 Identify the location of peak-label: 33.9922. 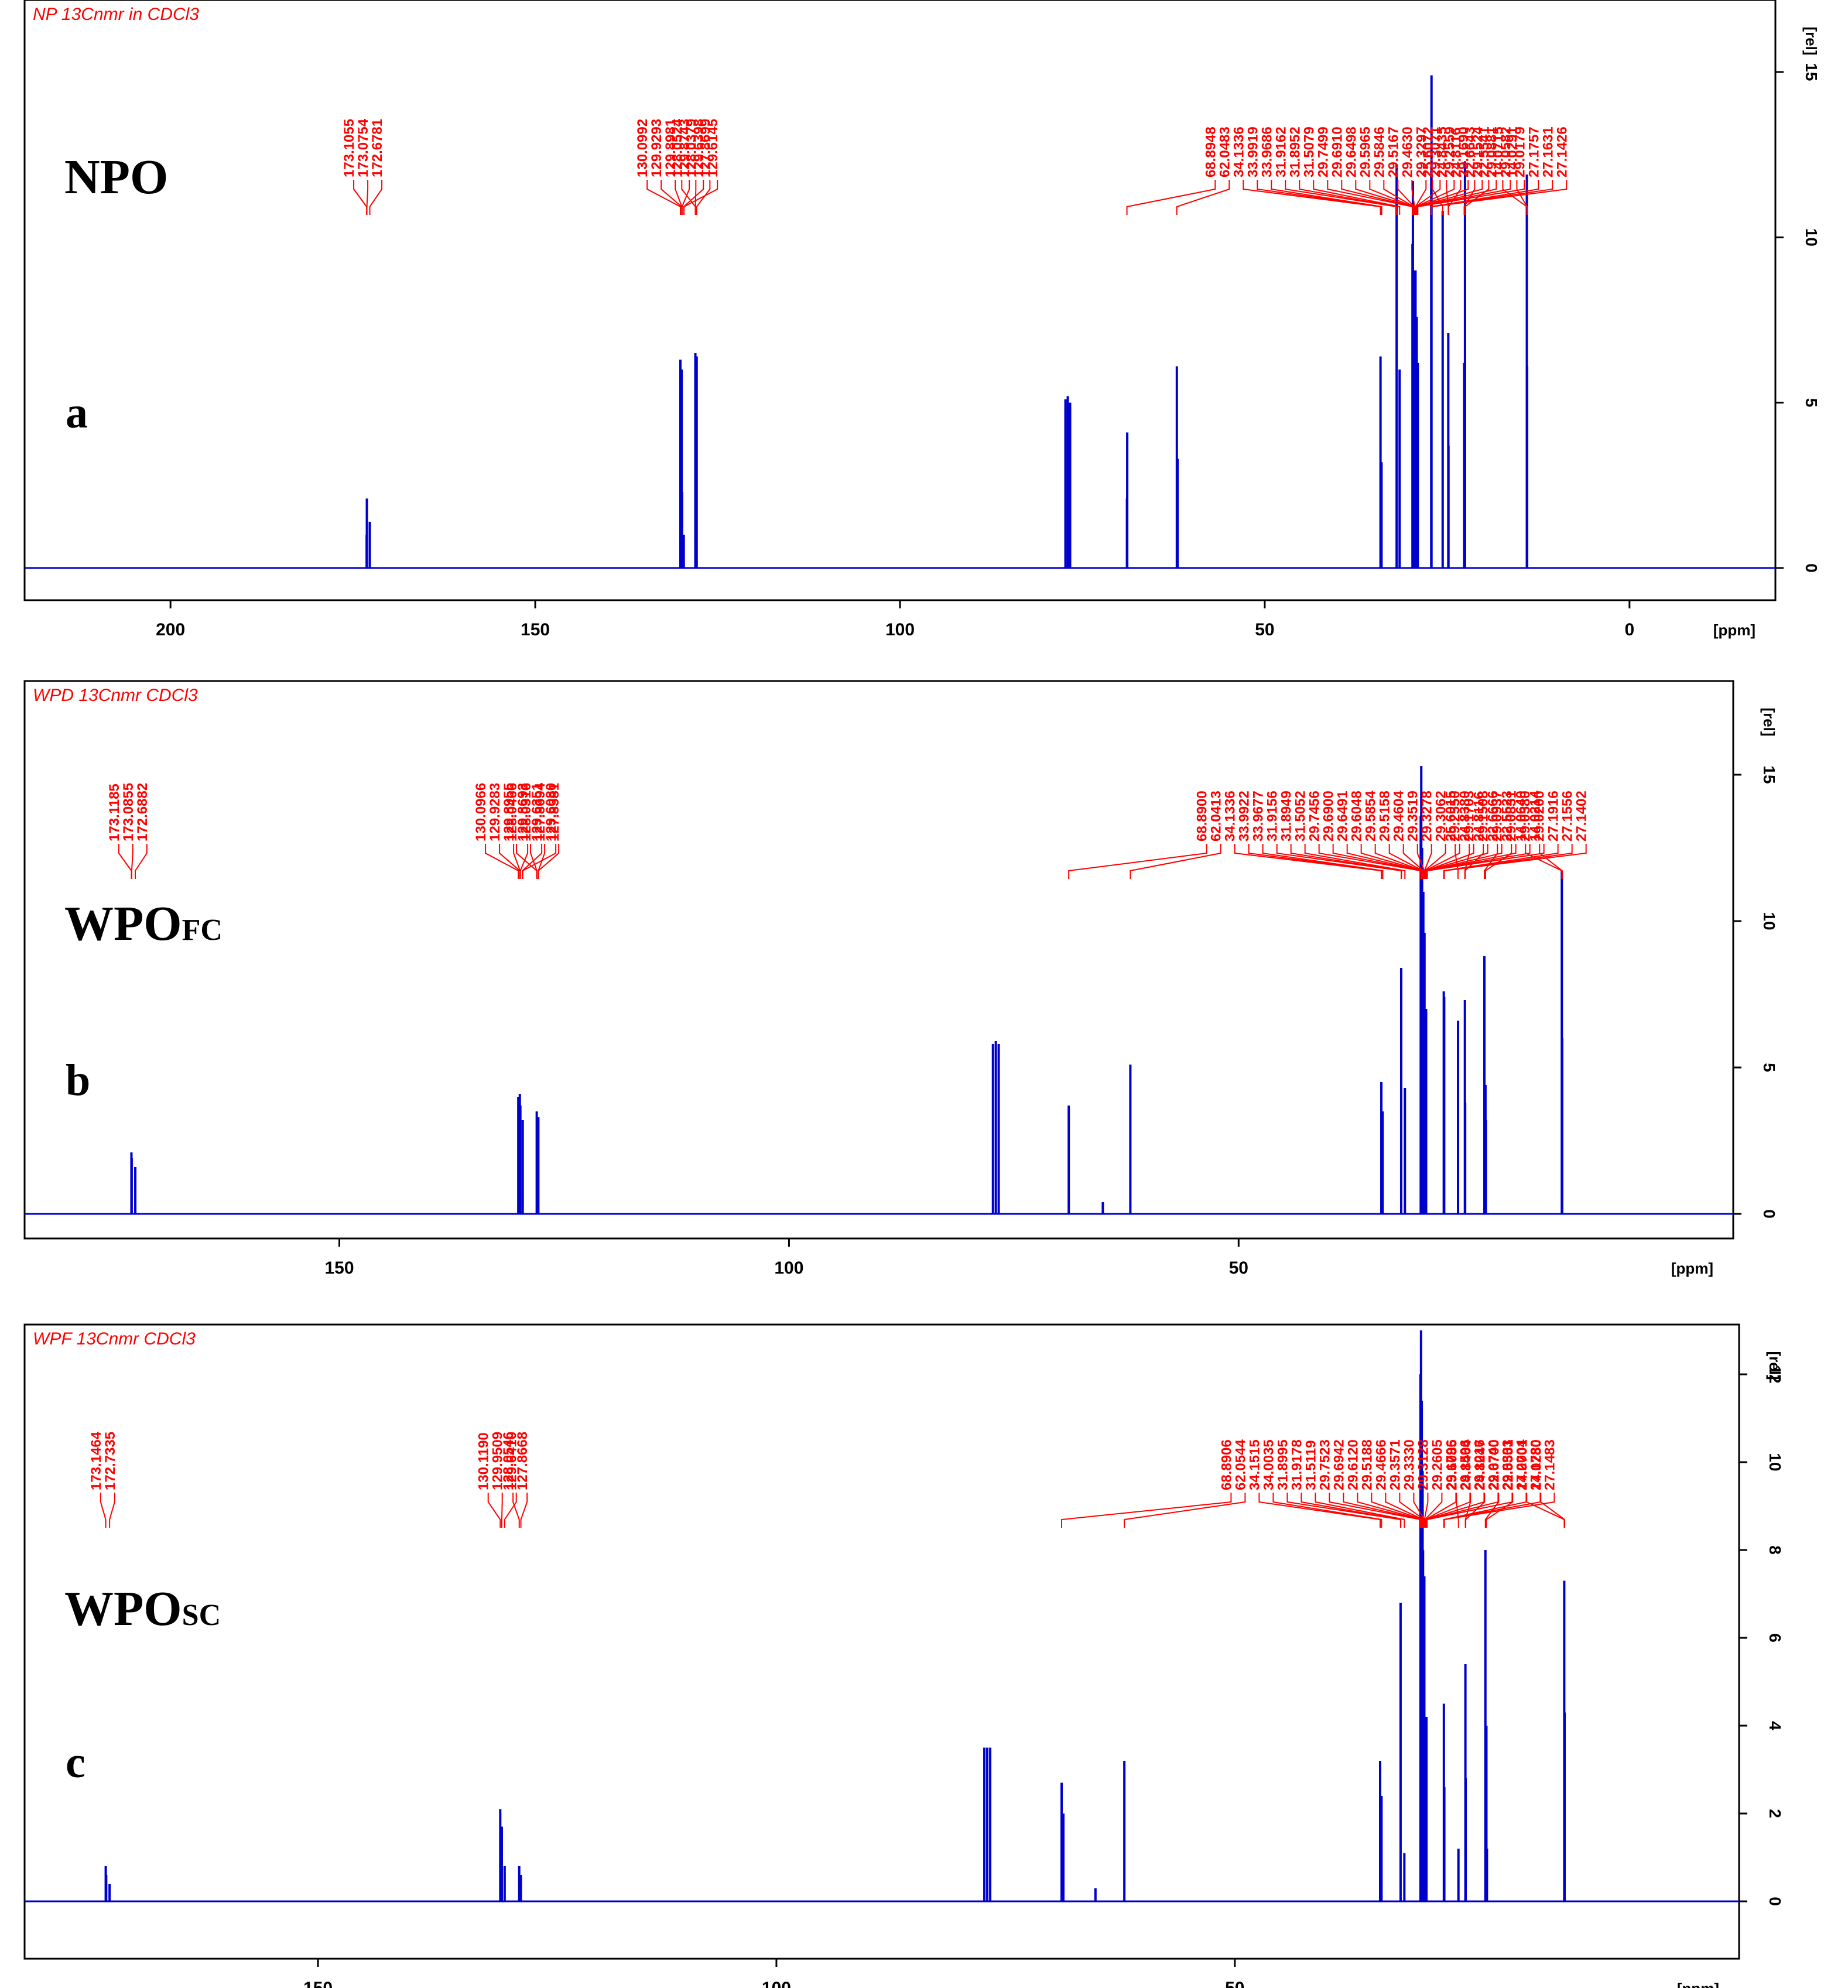
(1245, 816).